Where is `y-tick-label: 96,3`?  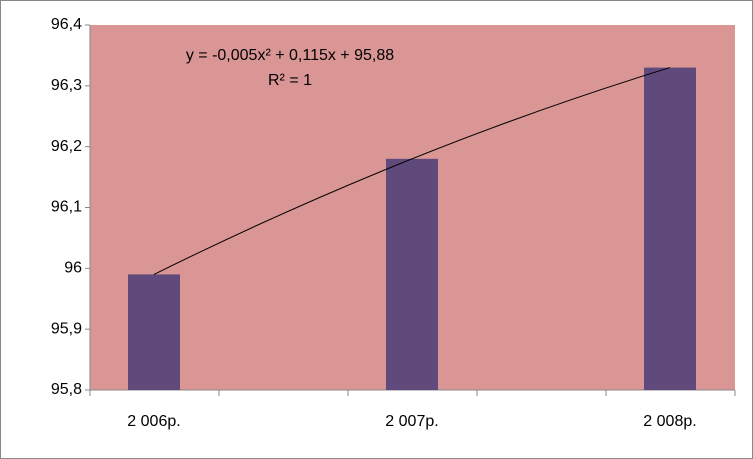
y-tick-label: 96,3 is located at coordinates (66, 85).